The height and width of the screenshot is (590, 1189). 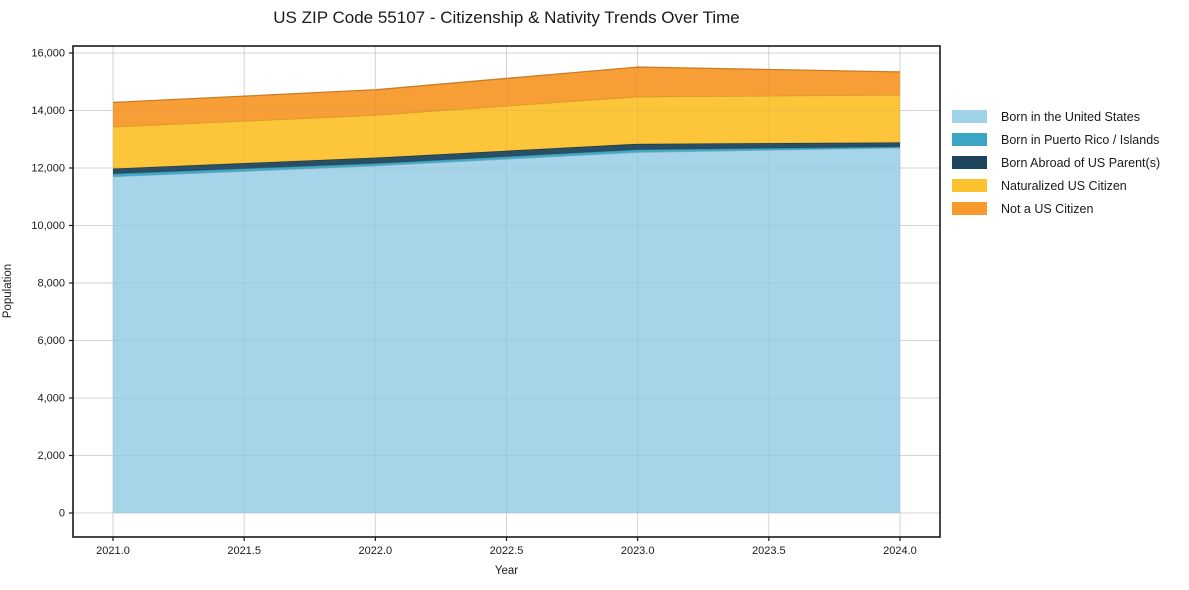 I want to click on legend-swatch-naturalized, so click(x=969, y=185).